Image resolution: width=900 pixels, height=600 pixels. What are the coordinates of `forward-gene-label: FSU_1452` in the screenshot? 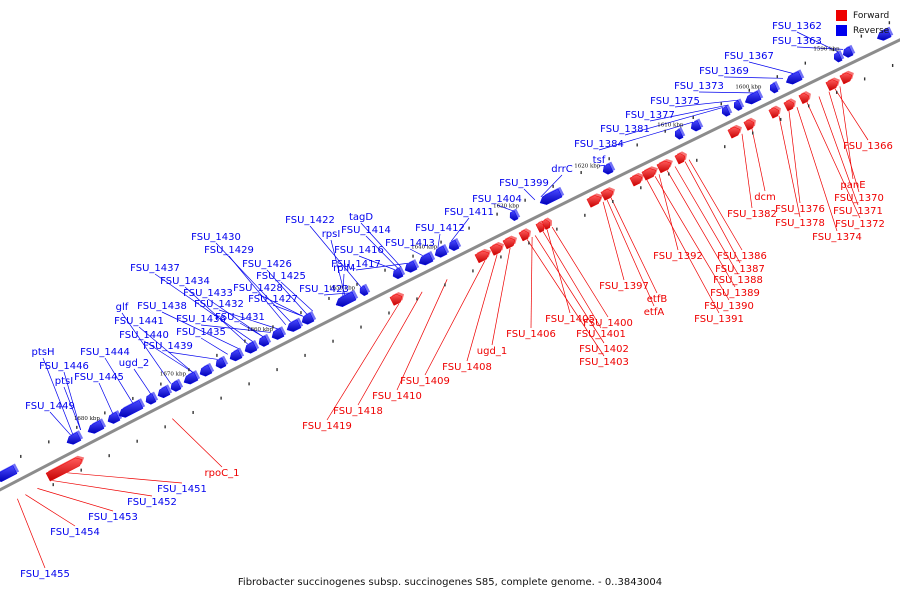 It's located at (152, 502).